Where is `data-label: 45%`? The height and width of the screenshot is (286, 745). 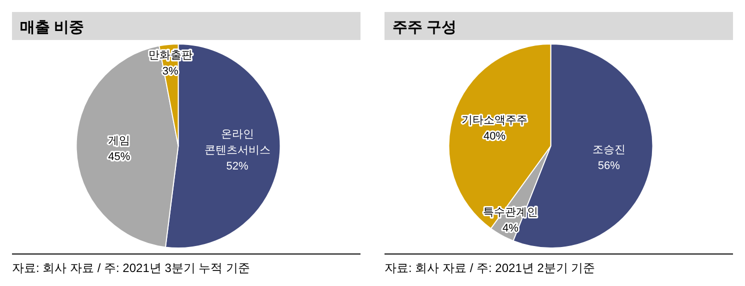 data-label: 45% is located at coordinates (119, 156).